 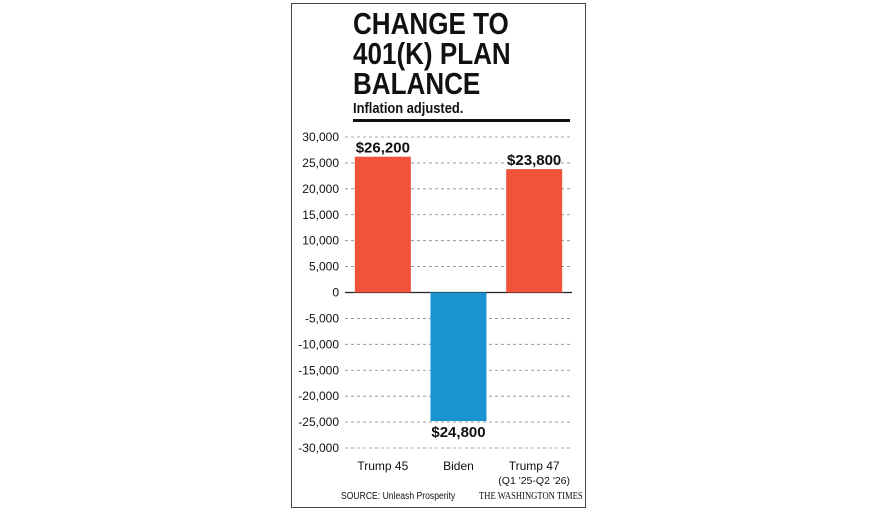 What do you see at coordinates (382, 466) in the screenshot?
I see `x-tick-label: Trump 45` at bounding box center [382, 466].